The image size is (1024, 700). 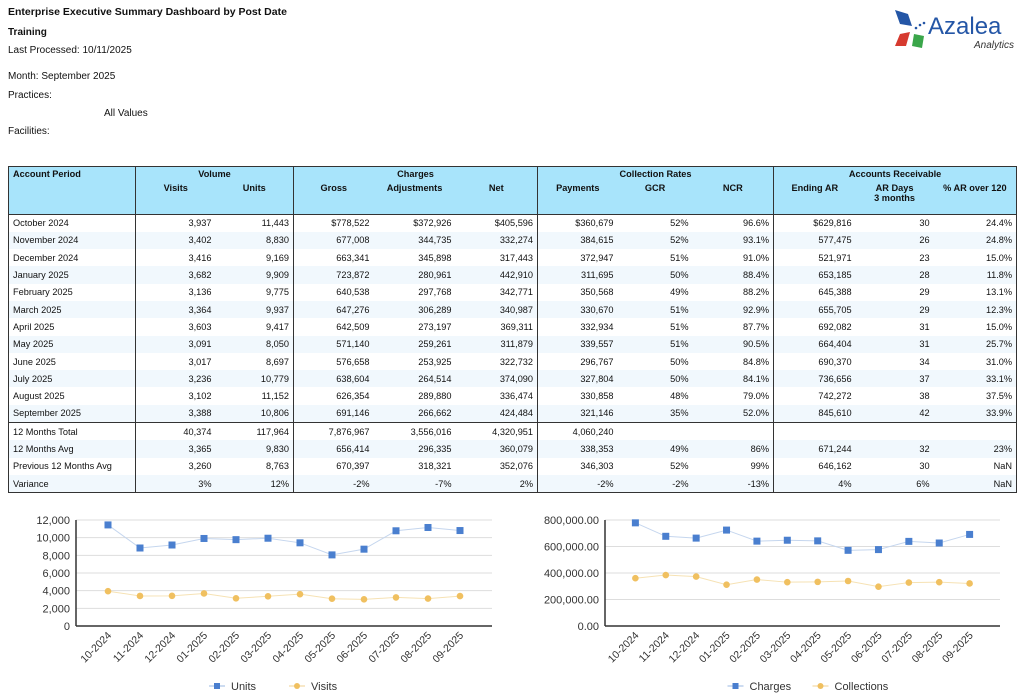 What do you see at coordinates (685, 648) in the screenshot?
I see `x-tick-label: 12-2024` at bounding box center [685, 648].